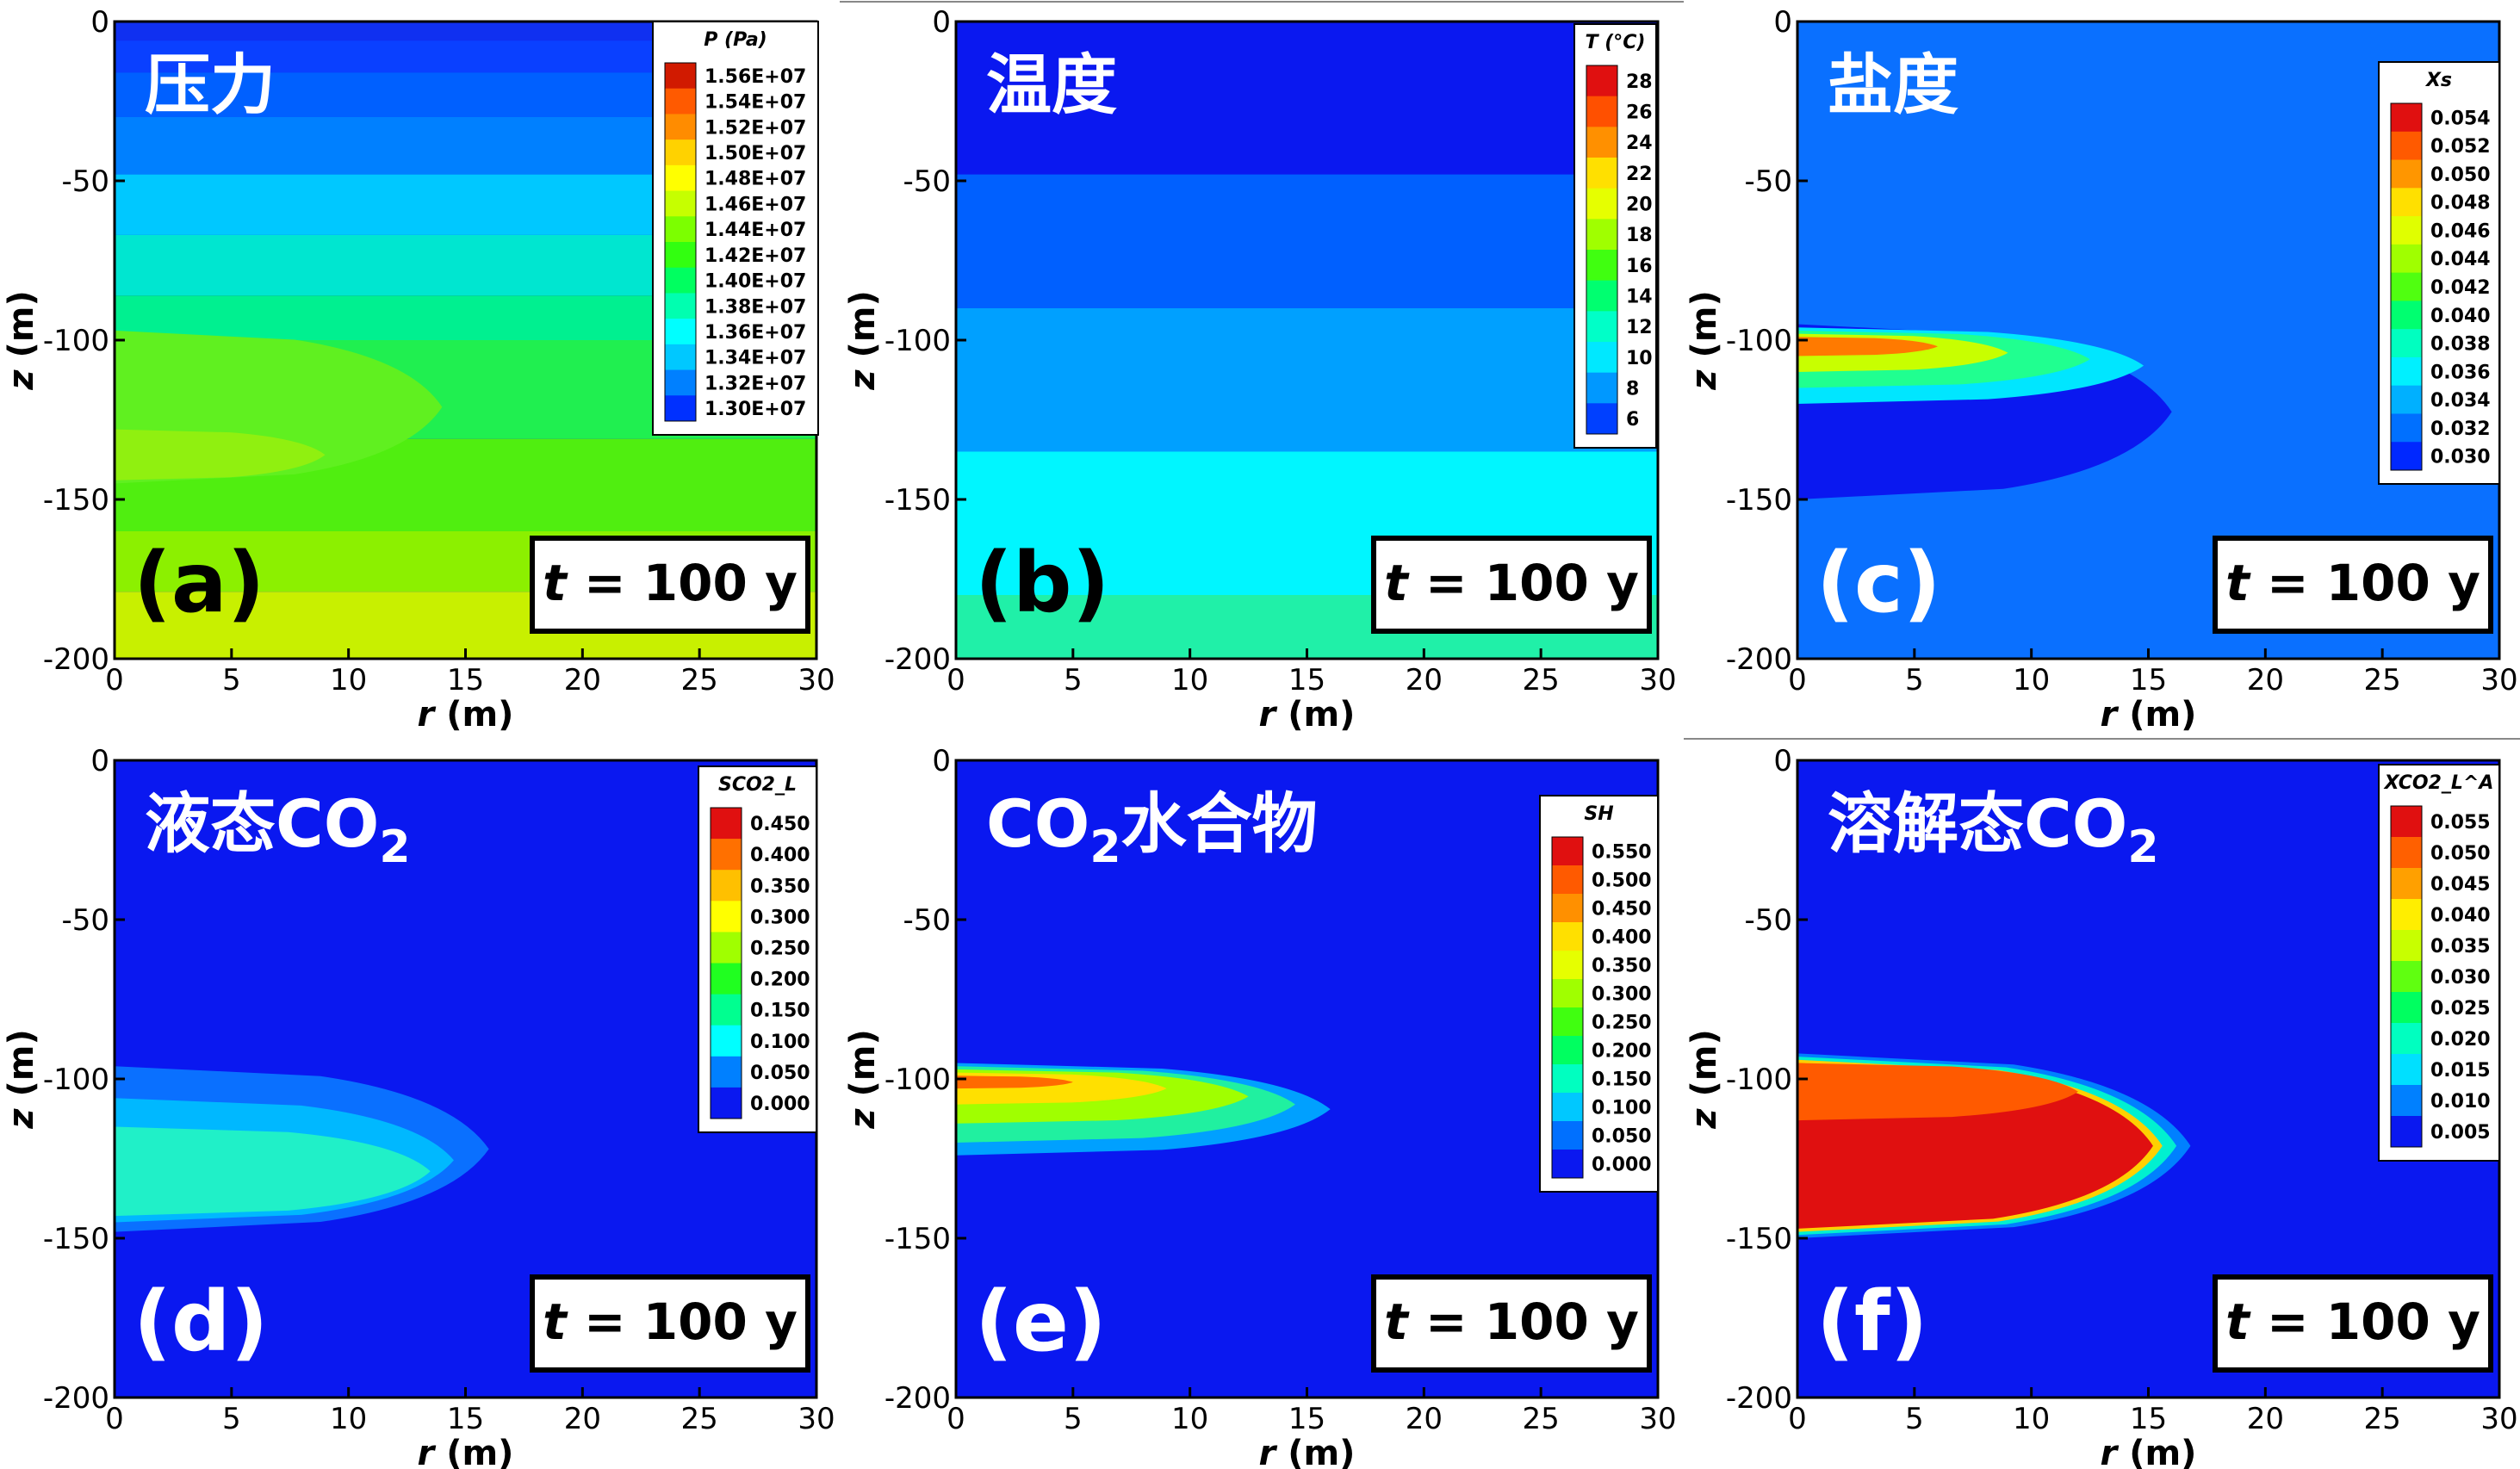 The image size is (2520, 1469). I want to click on legend-tick-label: 0.100, so click(780, 1042).